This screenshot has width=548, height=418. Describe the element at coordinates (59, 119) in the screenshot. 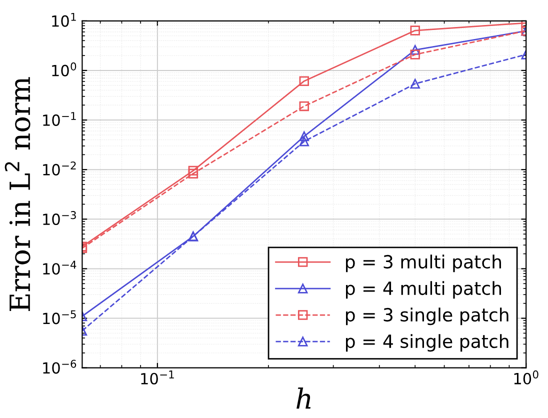

I see `y-tick-label: 10$^{−1}$` at that location.